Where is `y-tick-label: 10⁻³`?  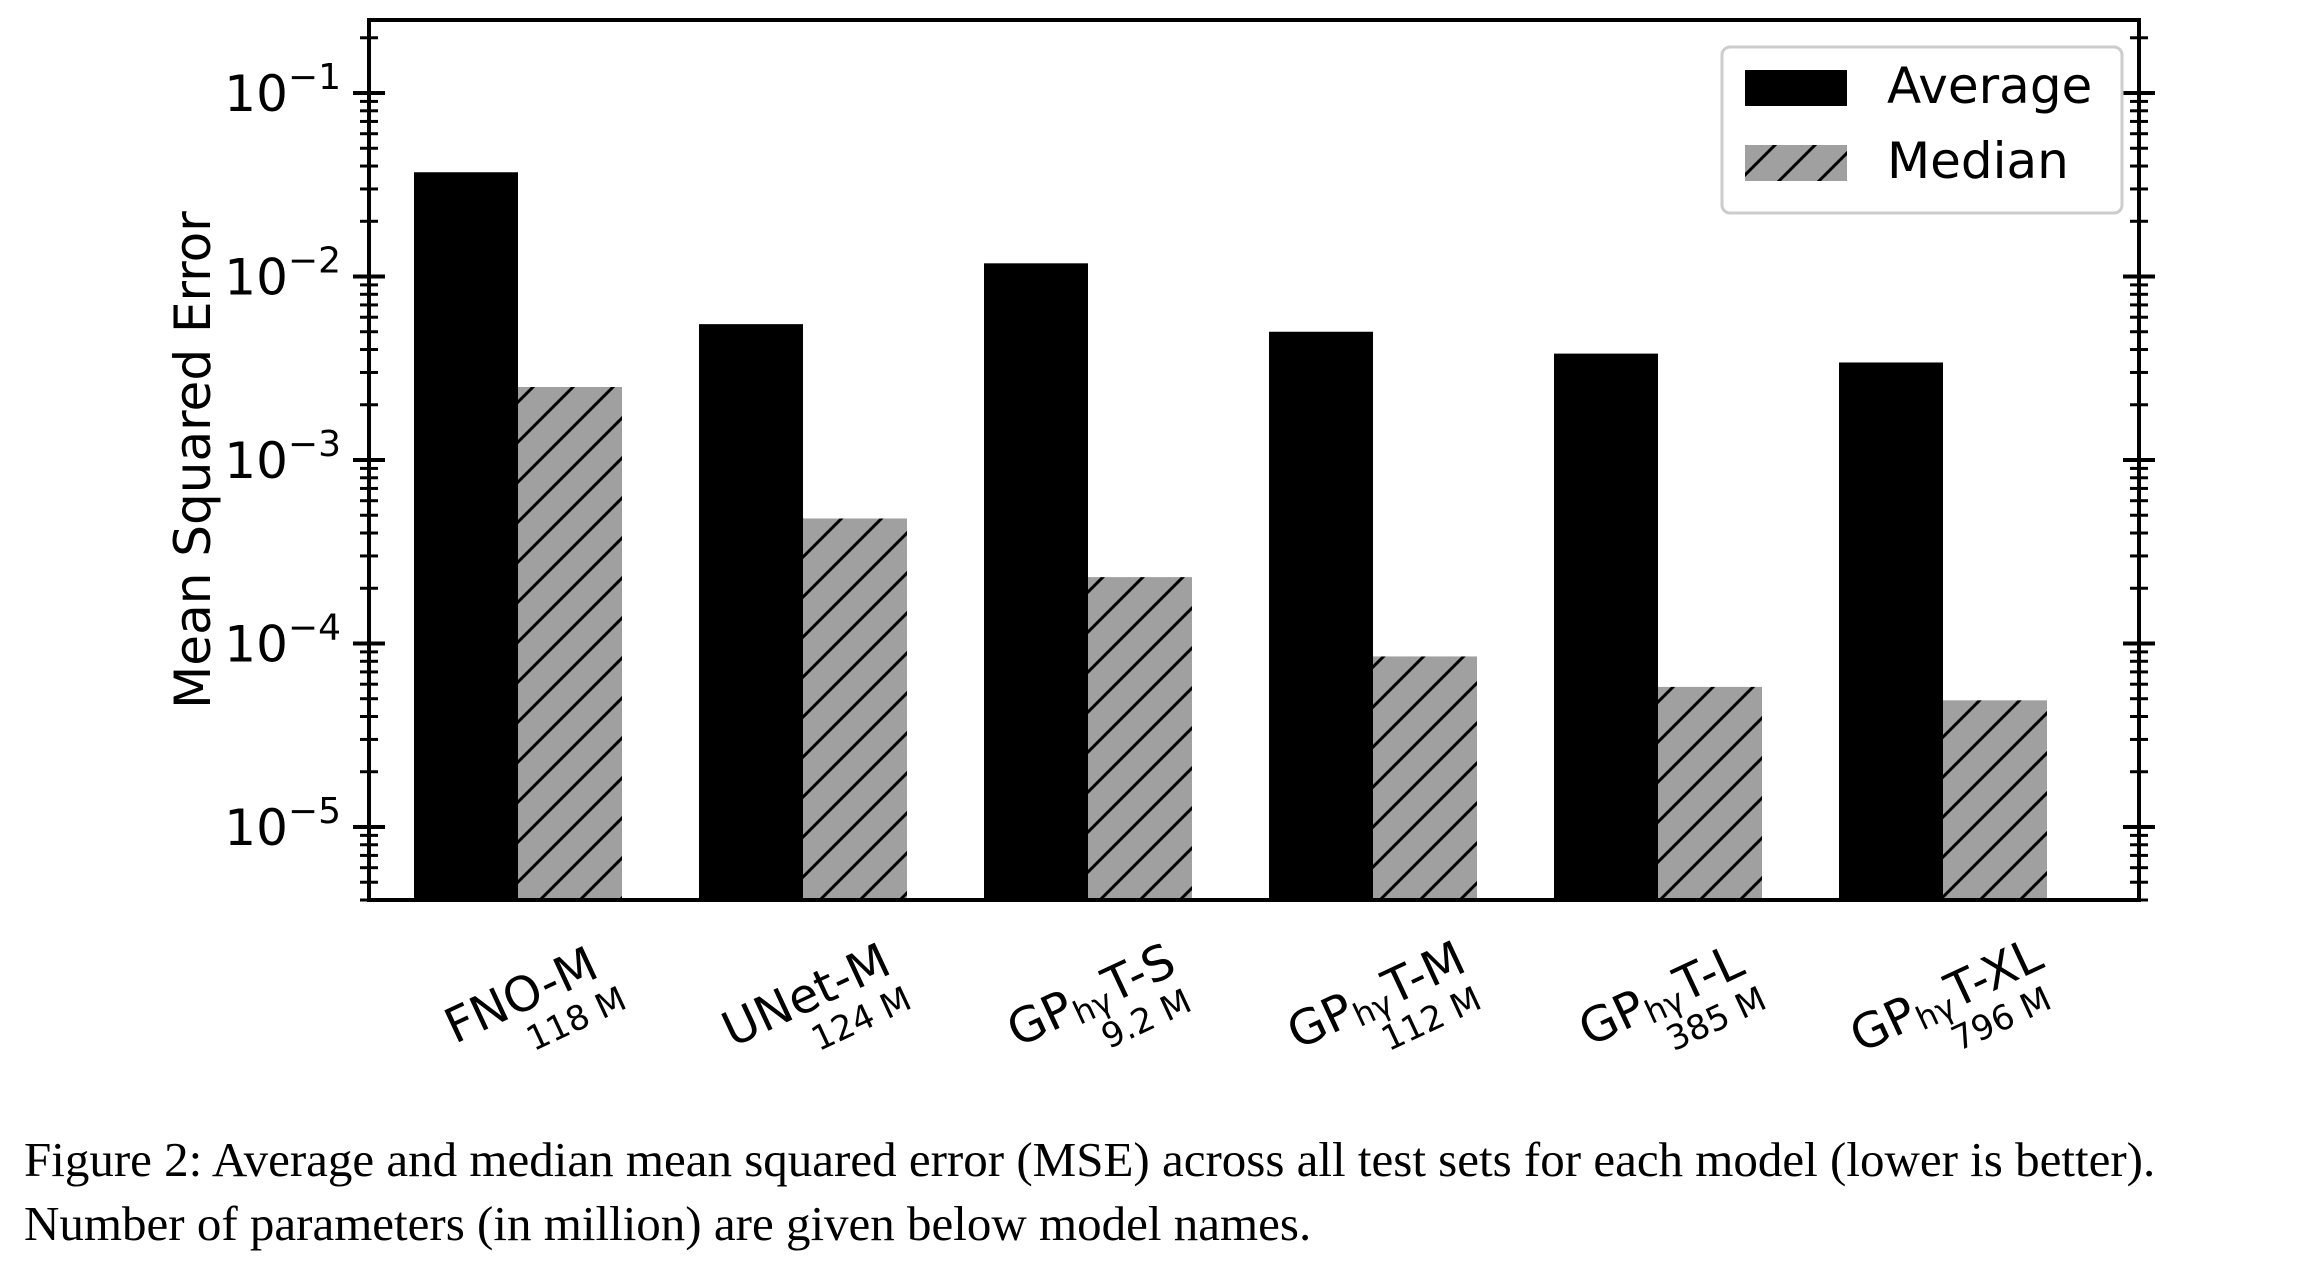 y-tick-label: 10⁻³ is located at coordinates (282, 457).